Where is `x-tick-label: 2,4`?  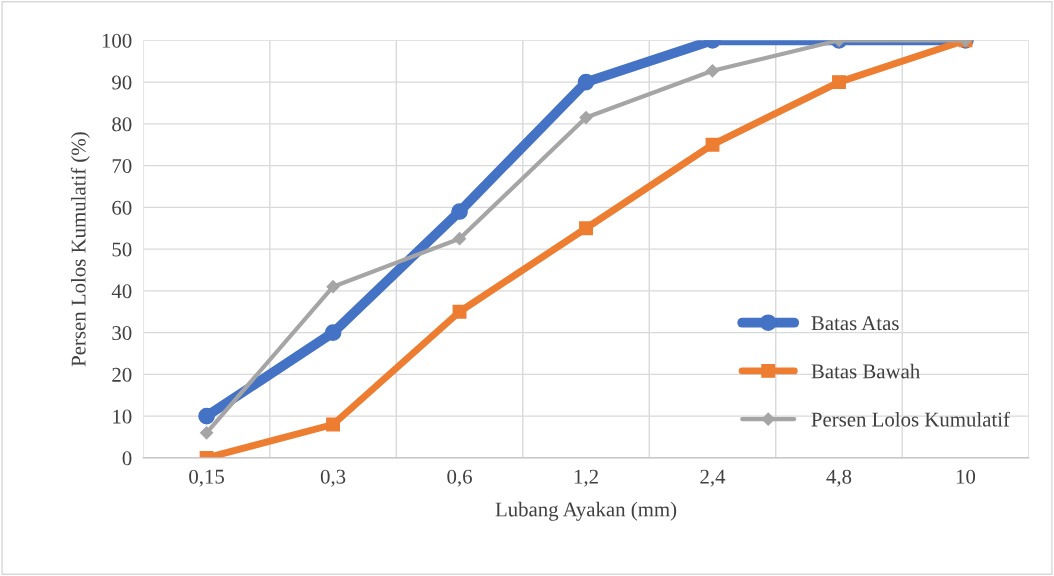
x-tick-label: 2,4 is located at coordinates (713, 478).